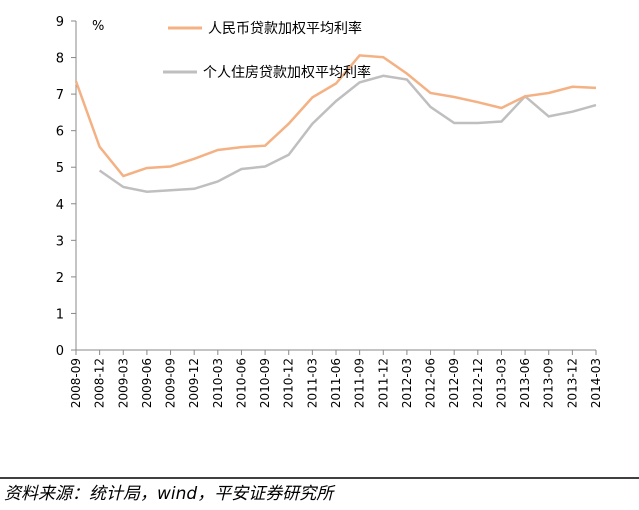  Describe the element at coordinates (60, 95) in the screenshot. I see `y-tick-label: 7` at that location.